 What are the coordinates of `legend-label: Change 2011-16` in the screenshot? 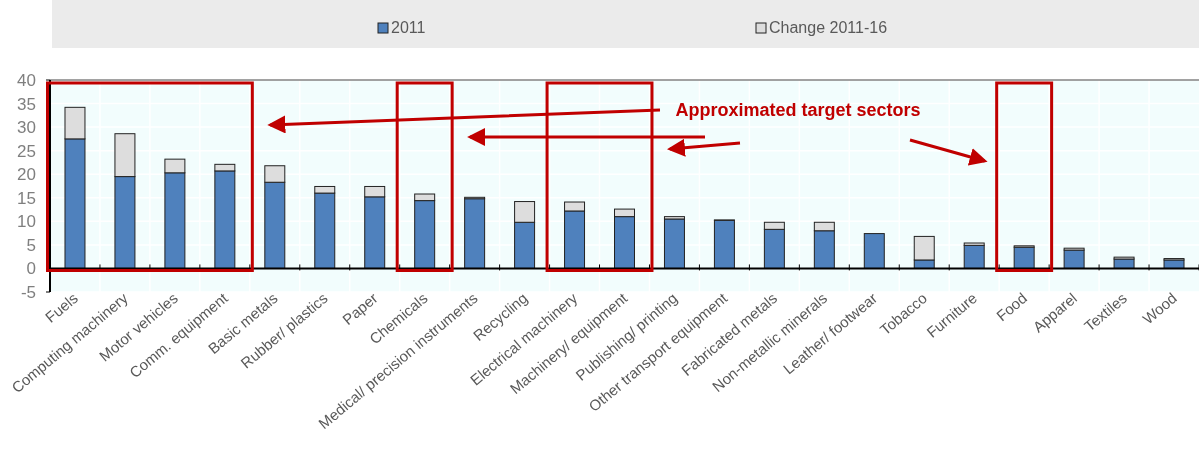 It's located at (828, 27).